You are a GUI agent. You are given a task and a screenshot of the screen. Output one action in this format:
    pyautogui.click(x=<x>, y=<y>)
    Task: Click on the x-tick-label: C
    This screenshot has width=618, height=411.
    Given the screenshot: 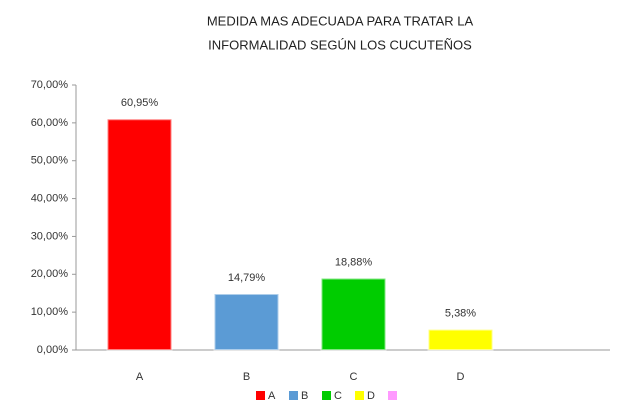 What is the action you would take?
    pyautogui.click(x=354, y=377)
    